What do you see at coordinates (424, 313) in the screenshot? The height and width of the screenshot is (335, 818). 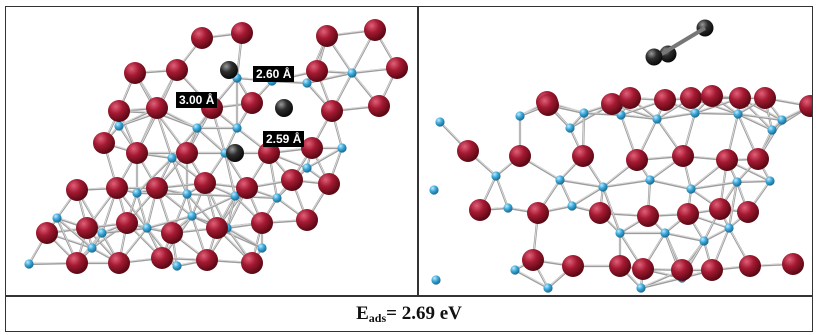 I see `energy-value: = 2.69 eV` at bounding box center [424, 313].